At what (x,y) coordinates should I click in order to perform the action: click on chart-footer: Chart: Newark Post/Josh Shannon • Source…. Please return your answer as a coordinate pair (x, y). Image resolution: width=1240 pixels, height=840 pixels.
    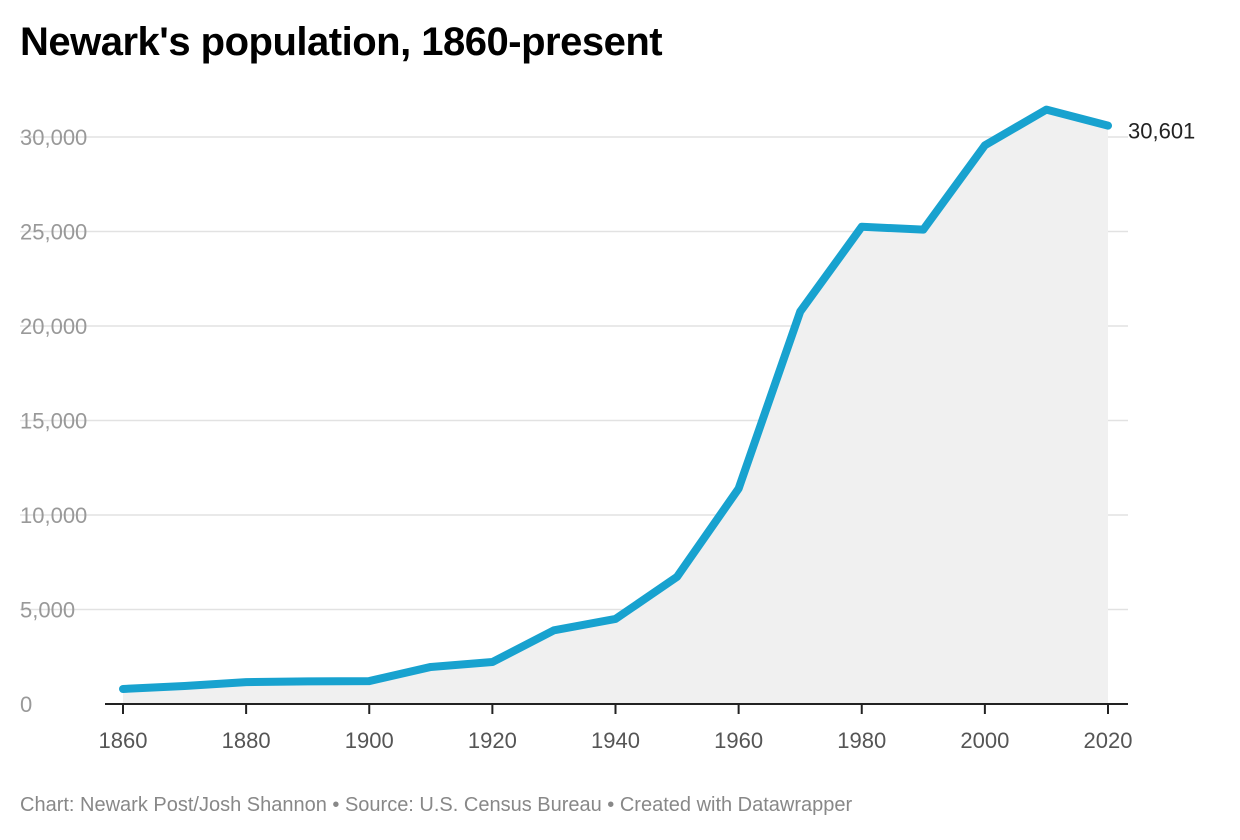
    Looking at the image, I should click on (436, 805).